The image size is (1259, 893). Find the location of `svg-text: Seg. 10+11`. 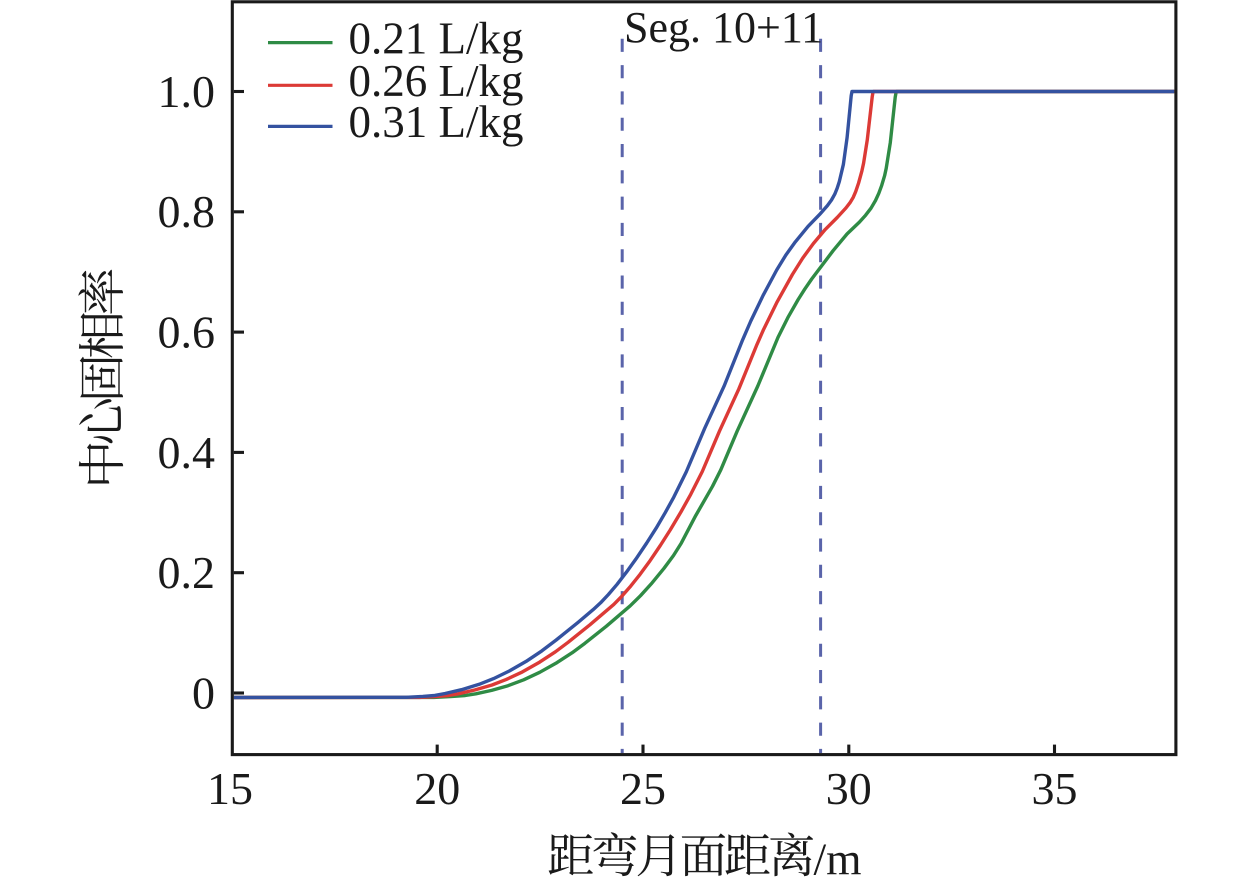

svg-text: Seg. 10+11 is located at coordinates (723, 27).